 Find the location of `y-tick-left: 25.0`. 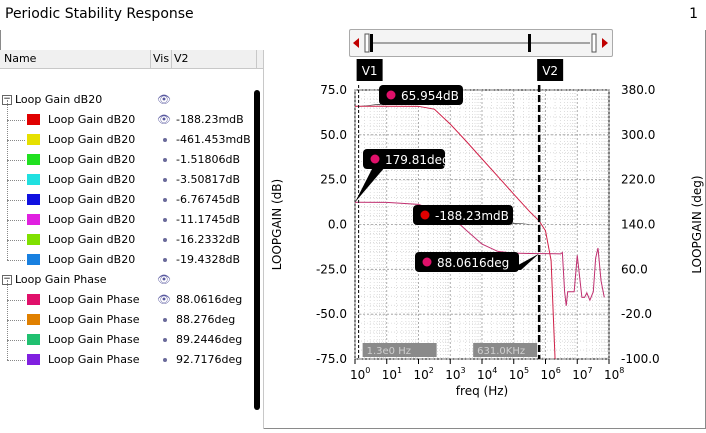

y-tick-left: 25.0 is located at coordinates (333, 180).